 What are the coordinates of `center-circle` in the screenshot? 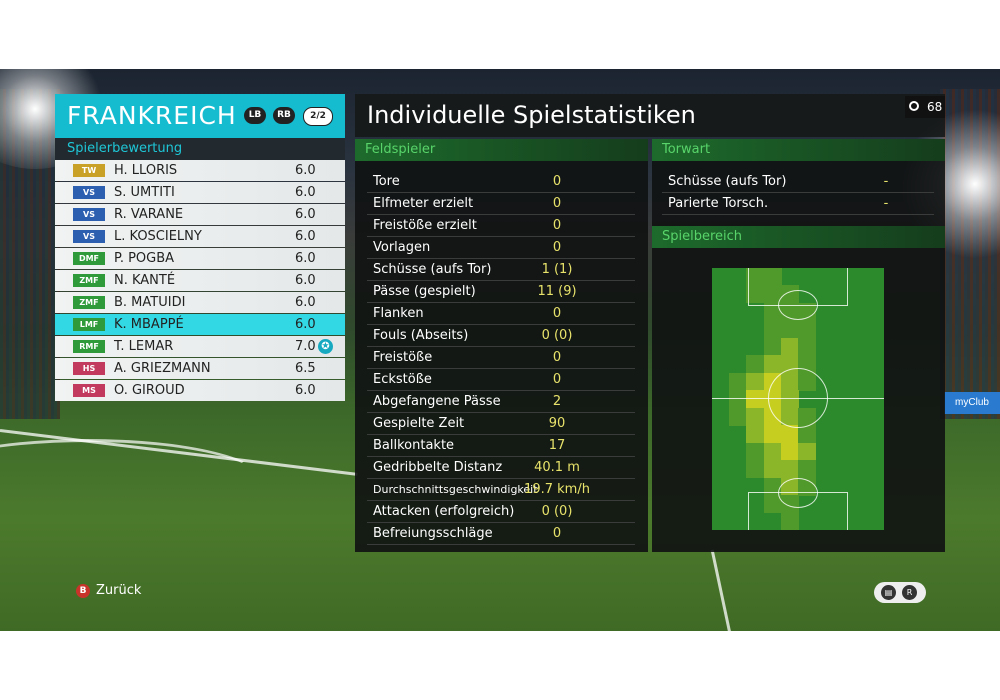 It's located at (798, 398).